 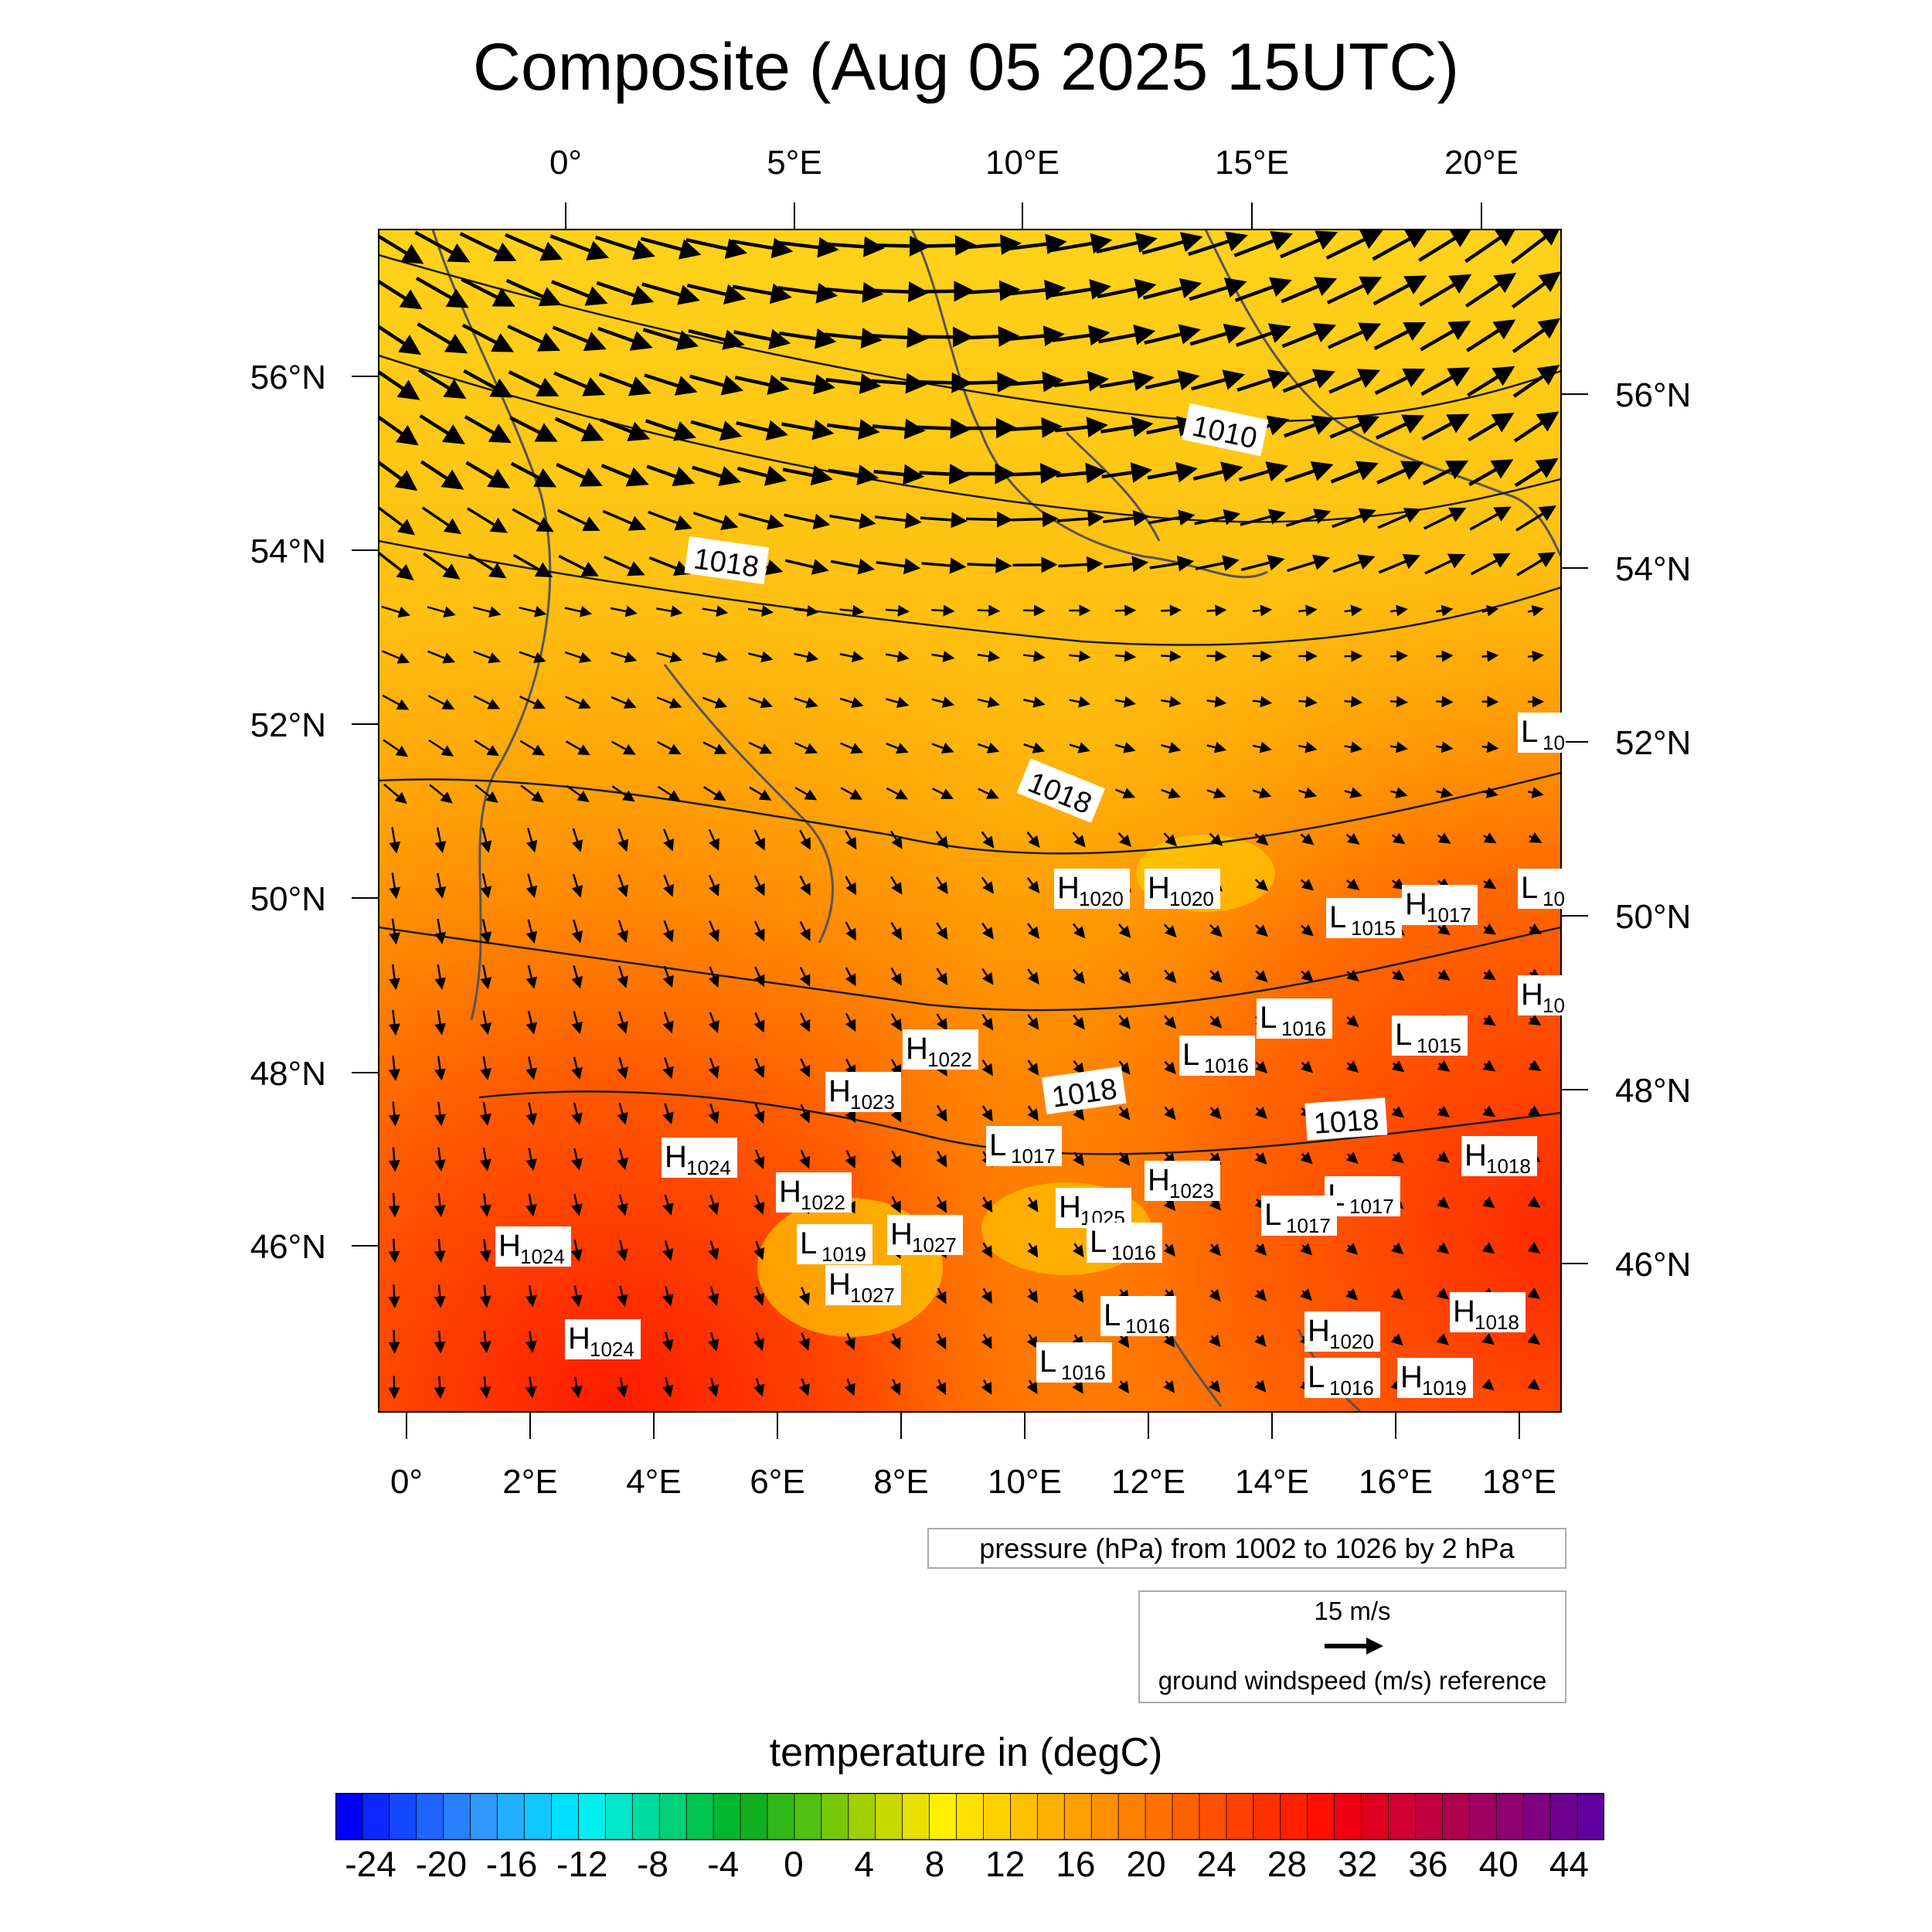 What do you see at coordinates (1542, 996) in the screenshot?
I see `high-pressure-center: H 10` at bounding box center [1542, 996].